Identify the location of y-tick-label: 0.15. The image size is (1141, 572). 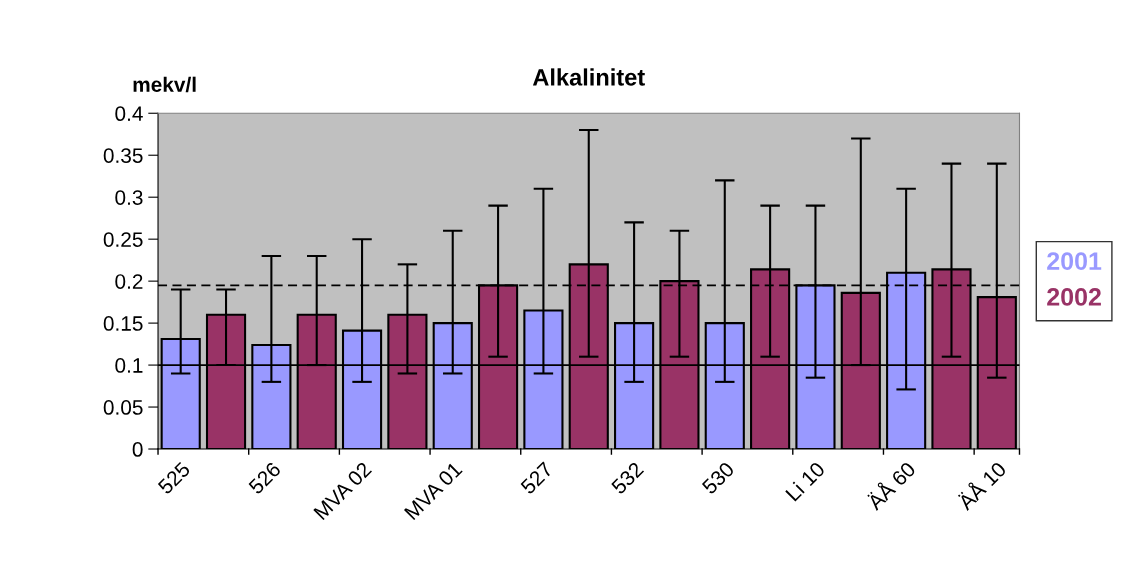
(123, 323).